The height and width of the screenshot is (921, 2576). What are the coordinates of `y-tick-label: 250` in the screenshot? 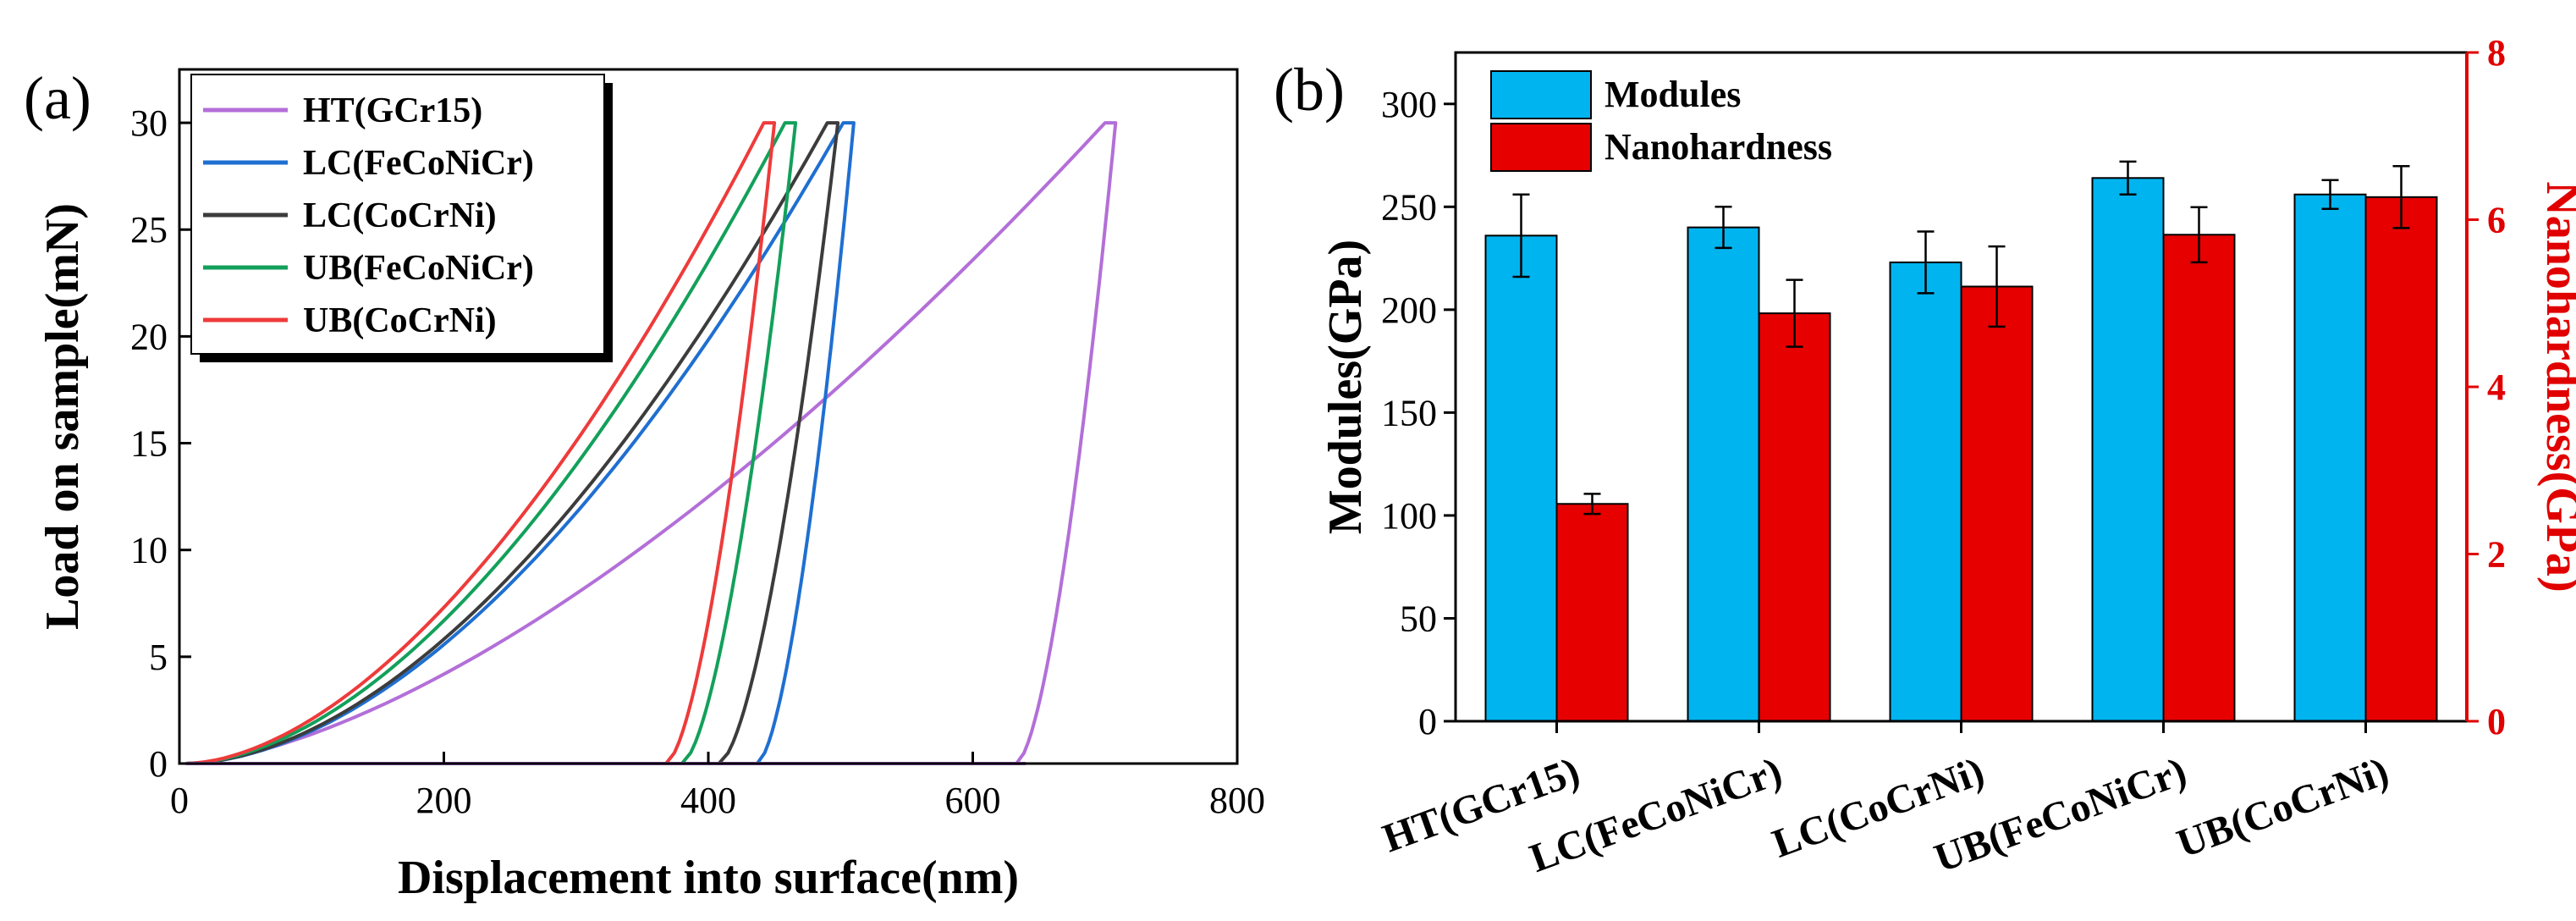 It's located at (1409, 207).